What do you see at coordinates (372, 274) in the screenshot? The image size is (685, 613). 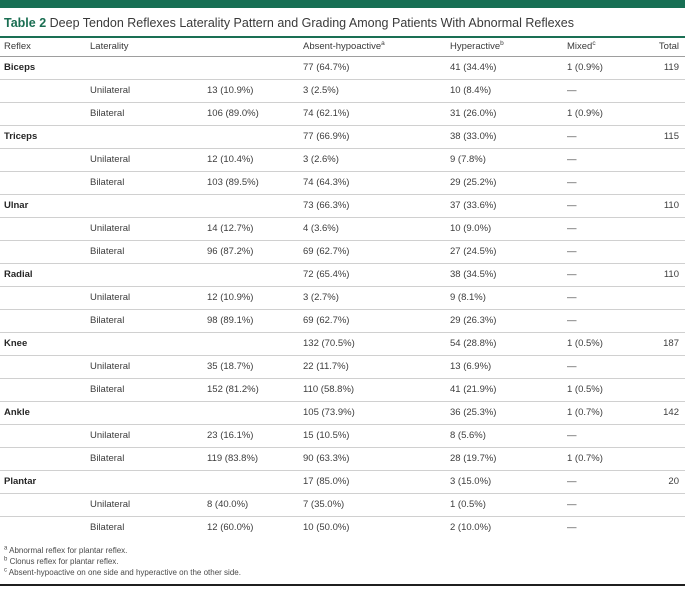 I see `cell-absent-hypoactive: 72 (65.4%)` at bounding box center [372, 274].